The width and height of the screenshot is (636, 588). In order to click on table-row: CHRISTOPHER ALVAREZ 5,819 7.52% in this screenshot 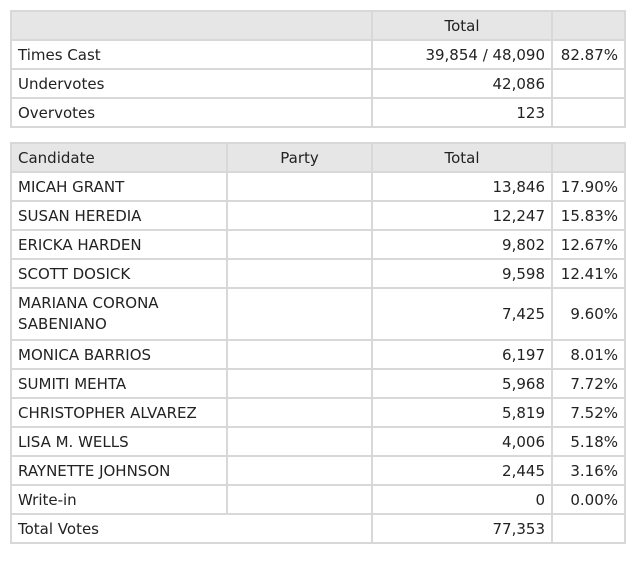, I will do `click(318, 412)`.